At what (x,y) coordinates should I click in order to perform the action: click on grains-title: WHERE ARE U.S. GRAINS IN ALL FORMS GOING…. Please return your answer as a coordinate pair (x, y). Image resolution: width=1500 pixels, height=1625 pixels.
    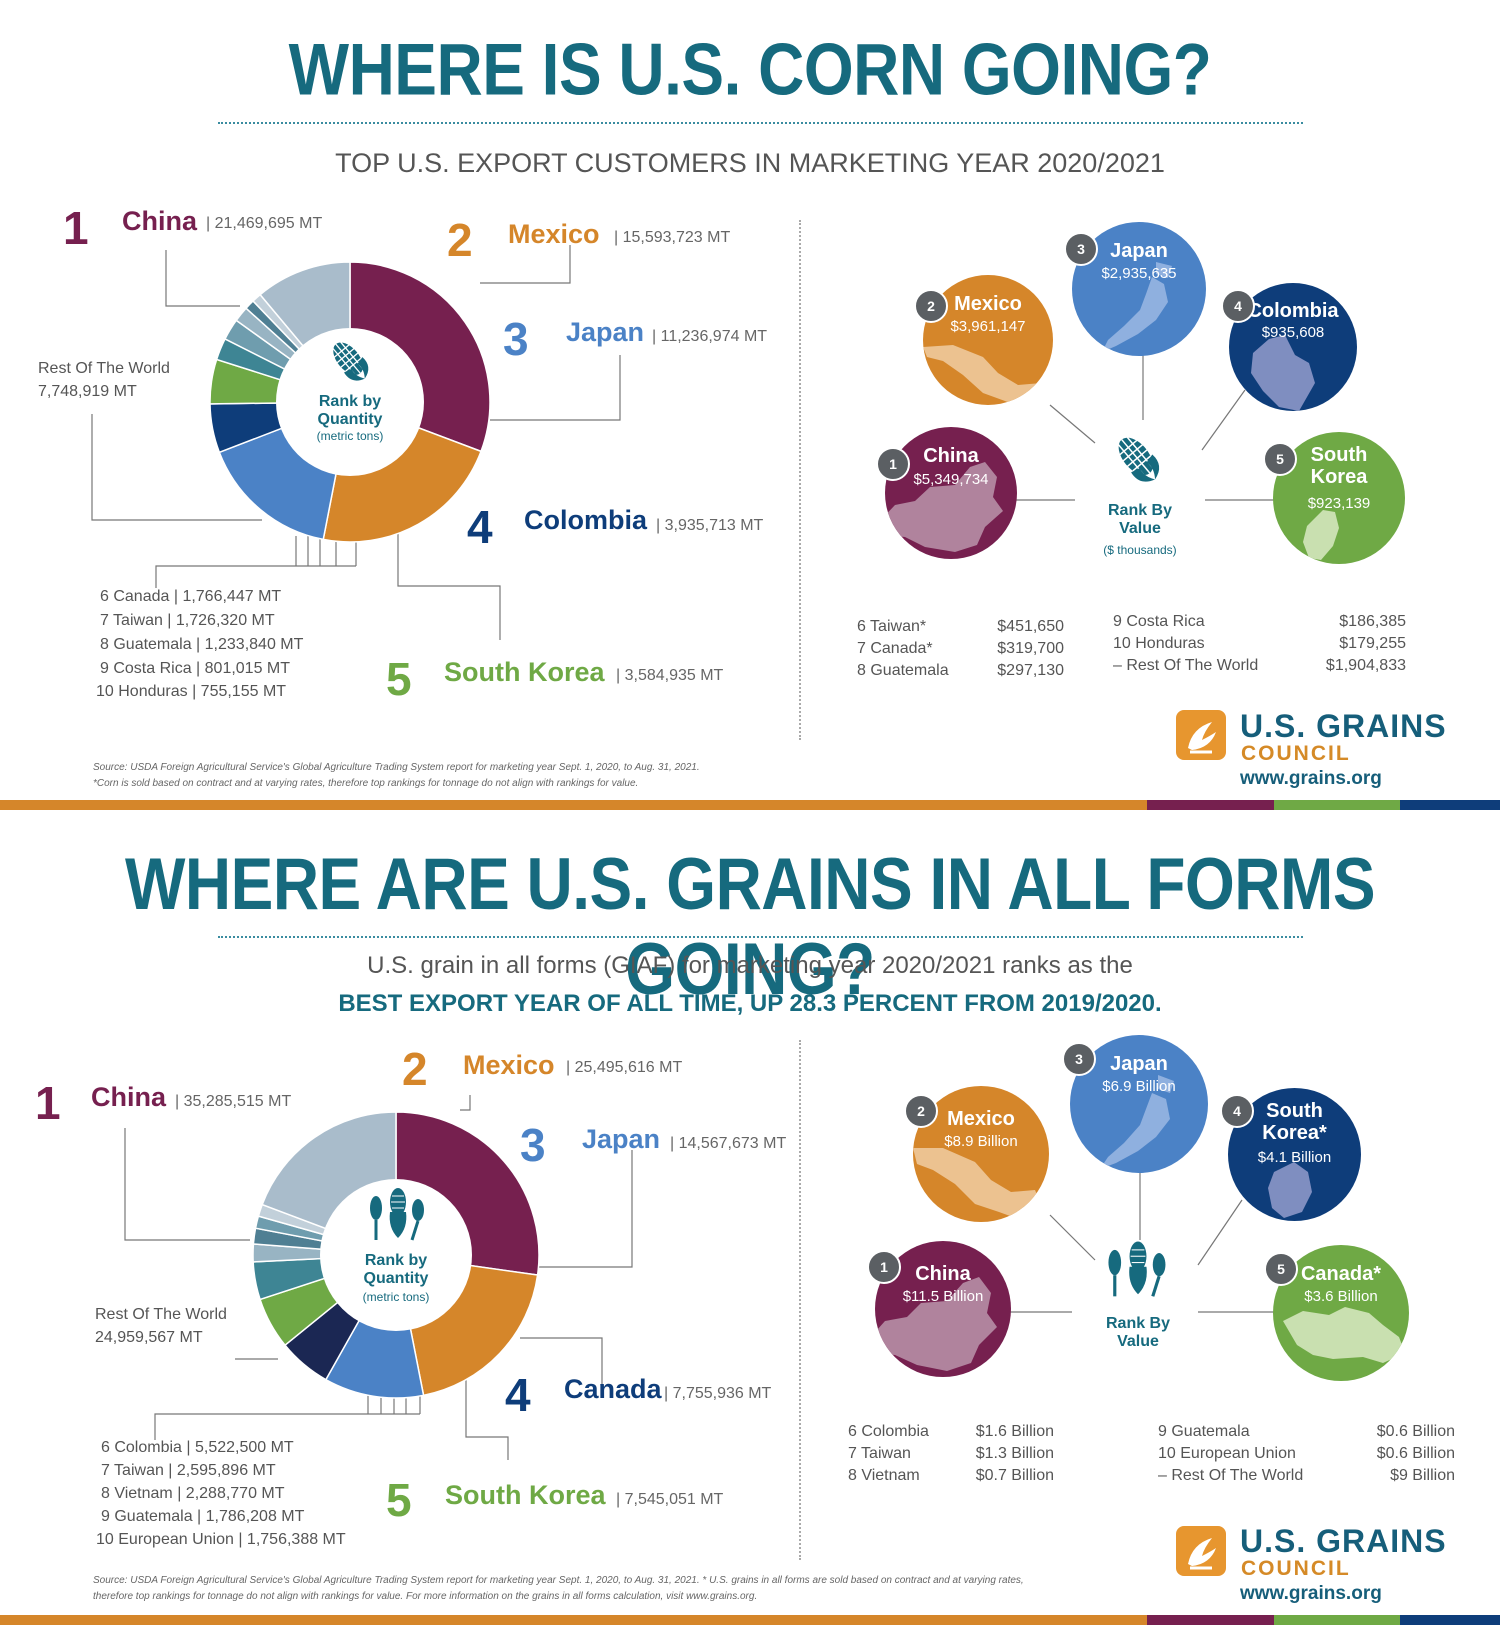
    Looking at the image, I should click on (750, 926).